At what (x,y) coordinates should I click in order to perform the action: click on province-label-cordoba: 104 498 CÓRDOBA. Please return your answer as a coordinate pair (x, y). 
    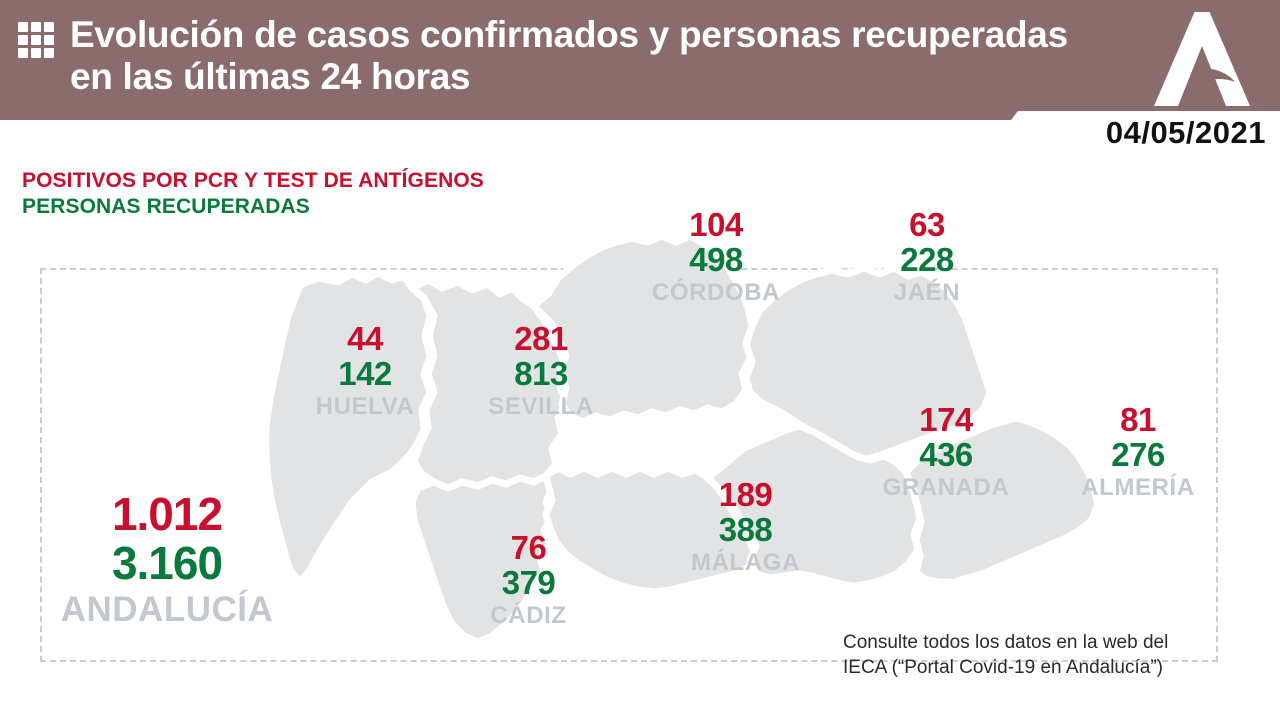
    Looking at the image, I should click on (716, 256).